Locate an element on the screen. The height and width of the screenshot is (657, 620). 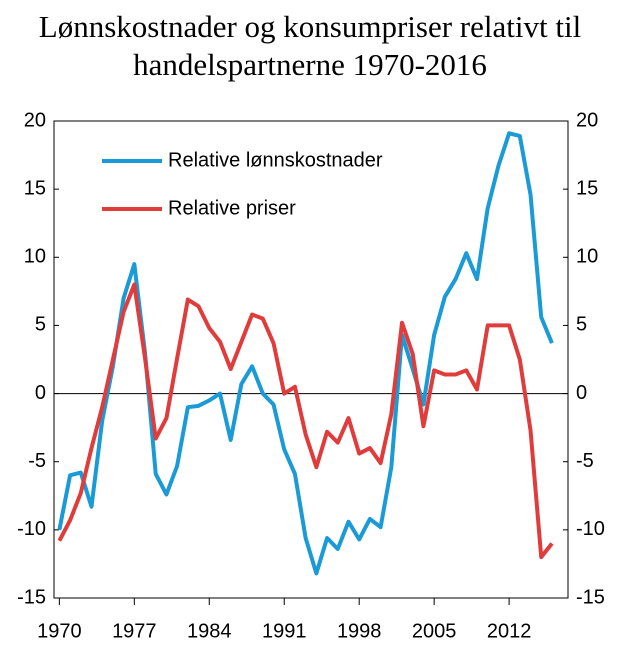
legend-label: Relative priser is located at coordinates (232, 208).